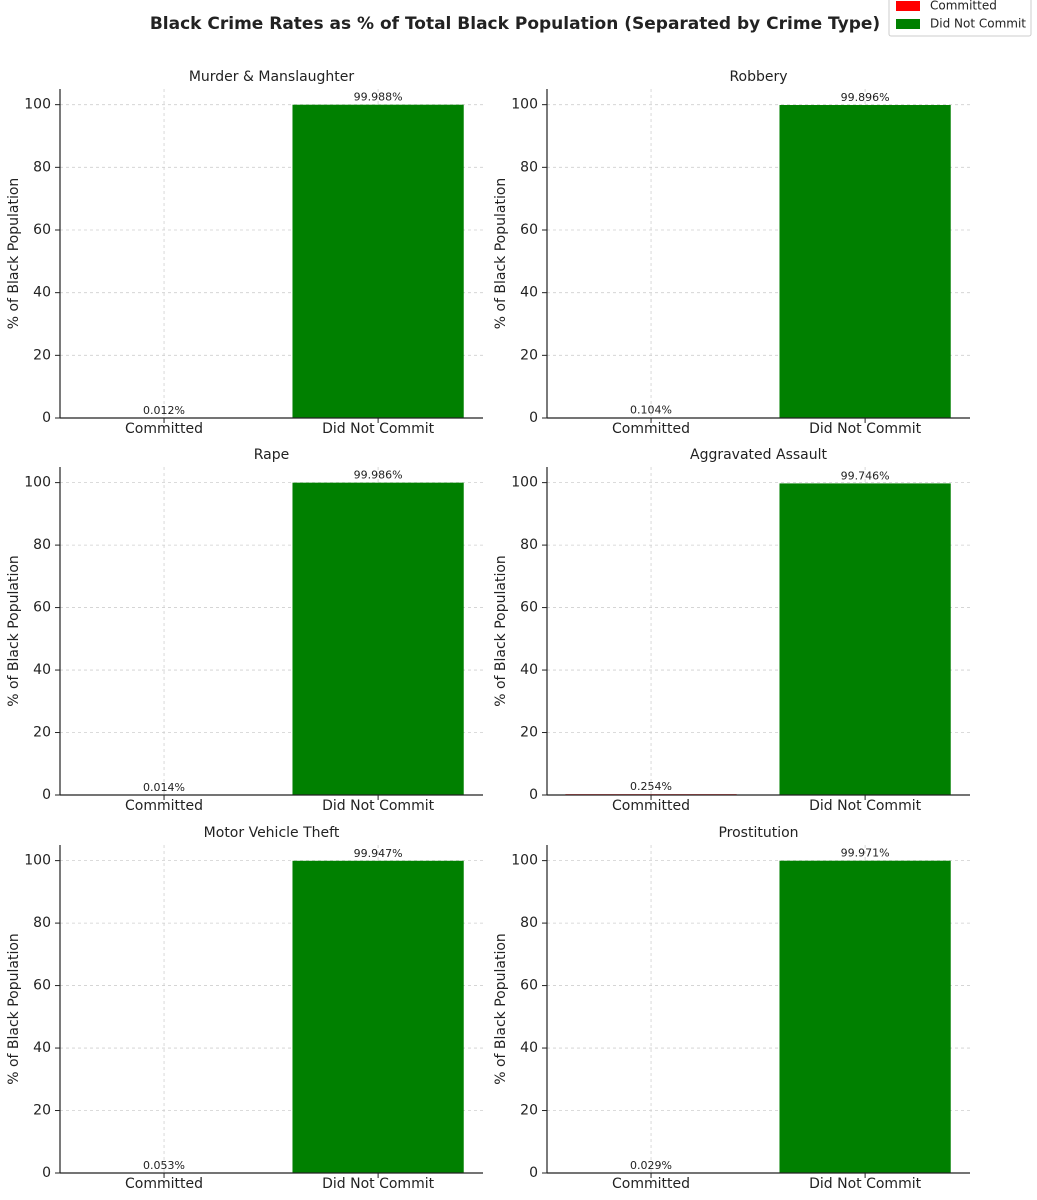  Describe the element at coordinates (164, 1165) in the screenshot. I see `value-label: 0.053%` at that location.